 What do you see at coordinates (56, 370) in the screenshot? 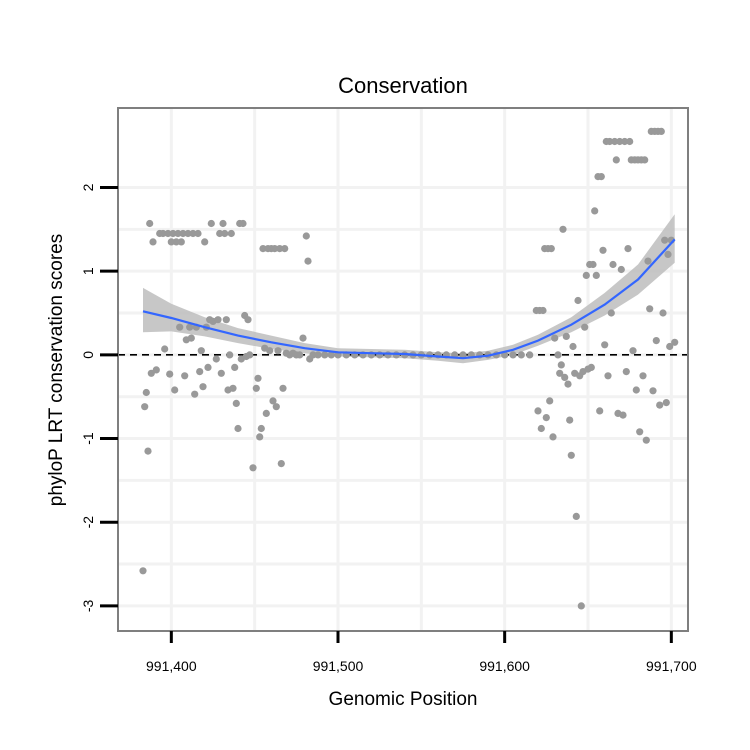
I see `y-axis-label: phyloP LRT conservation scores` at bounding box center [56, 370].